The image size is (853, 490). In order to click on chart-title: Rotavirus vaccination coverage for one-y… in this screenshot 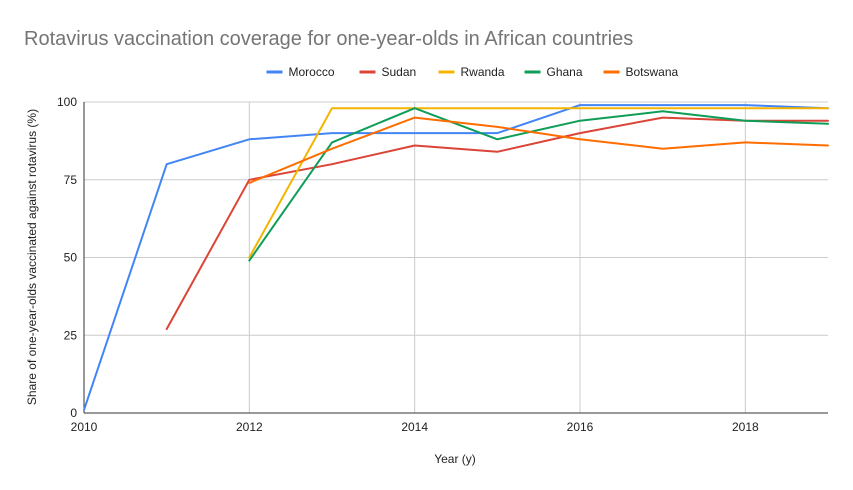, I will do `click(328, 39)`.